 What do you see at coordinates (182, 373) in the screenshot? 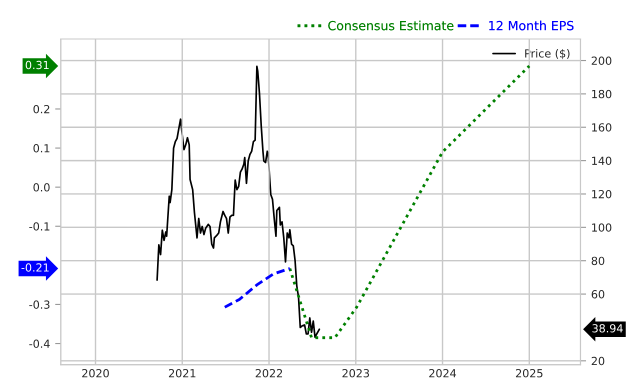
I see `x-tick-label: 2021` at bounding box center [182, 373].